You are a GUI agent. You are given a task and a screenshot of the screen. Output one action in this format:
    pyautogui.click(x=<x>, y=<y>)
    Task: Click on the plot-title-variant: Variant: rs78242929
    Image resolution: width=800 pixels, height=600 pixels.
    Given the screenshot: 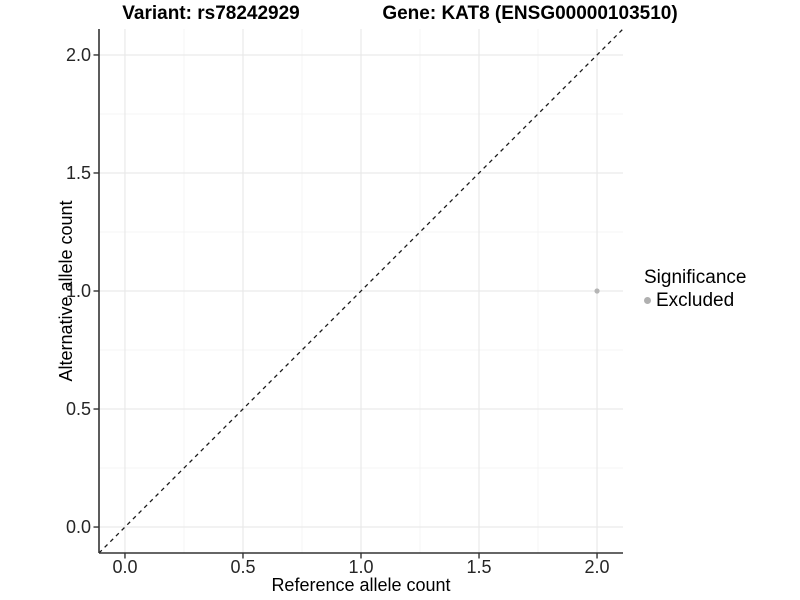 What is the action you would take?
    pyautogui.click(x=211, y=13)
    